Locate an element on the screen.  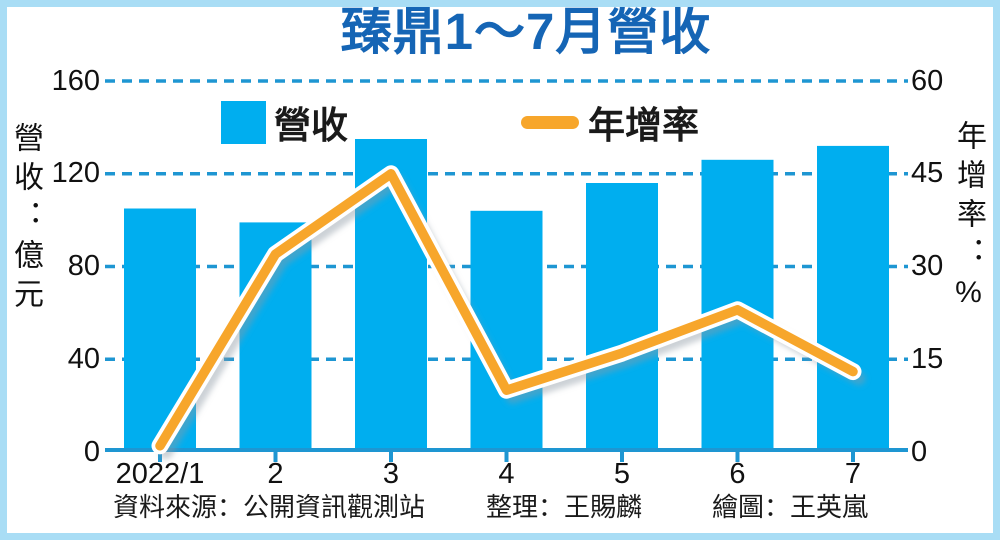
x-axis-label-2: 2 is located at coordinates (275, 474).